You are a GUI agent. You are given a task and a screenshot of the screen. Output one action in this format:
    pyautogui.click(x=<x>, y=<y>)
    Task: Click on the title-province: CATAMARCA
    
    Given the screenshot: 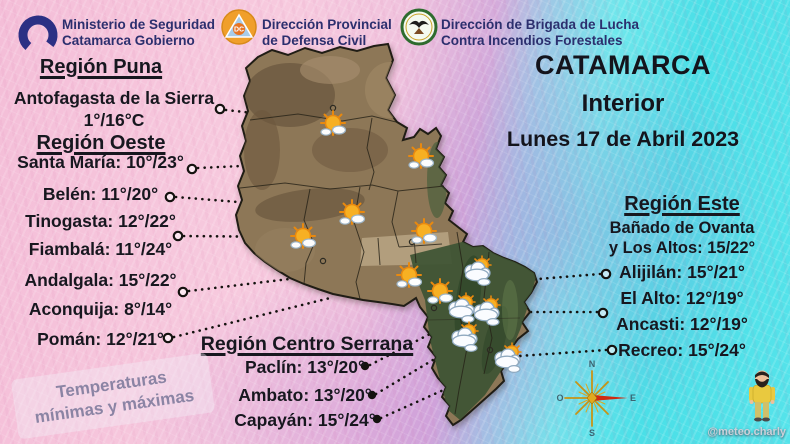 What is the action you would take?
    pyautogui.click(x=623, y=65)
    